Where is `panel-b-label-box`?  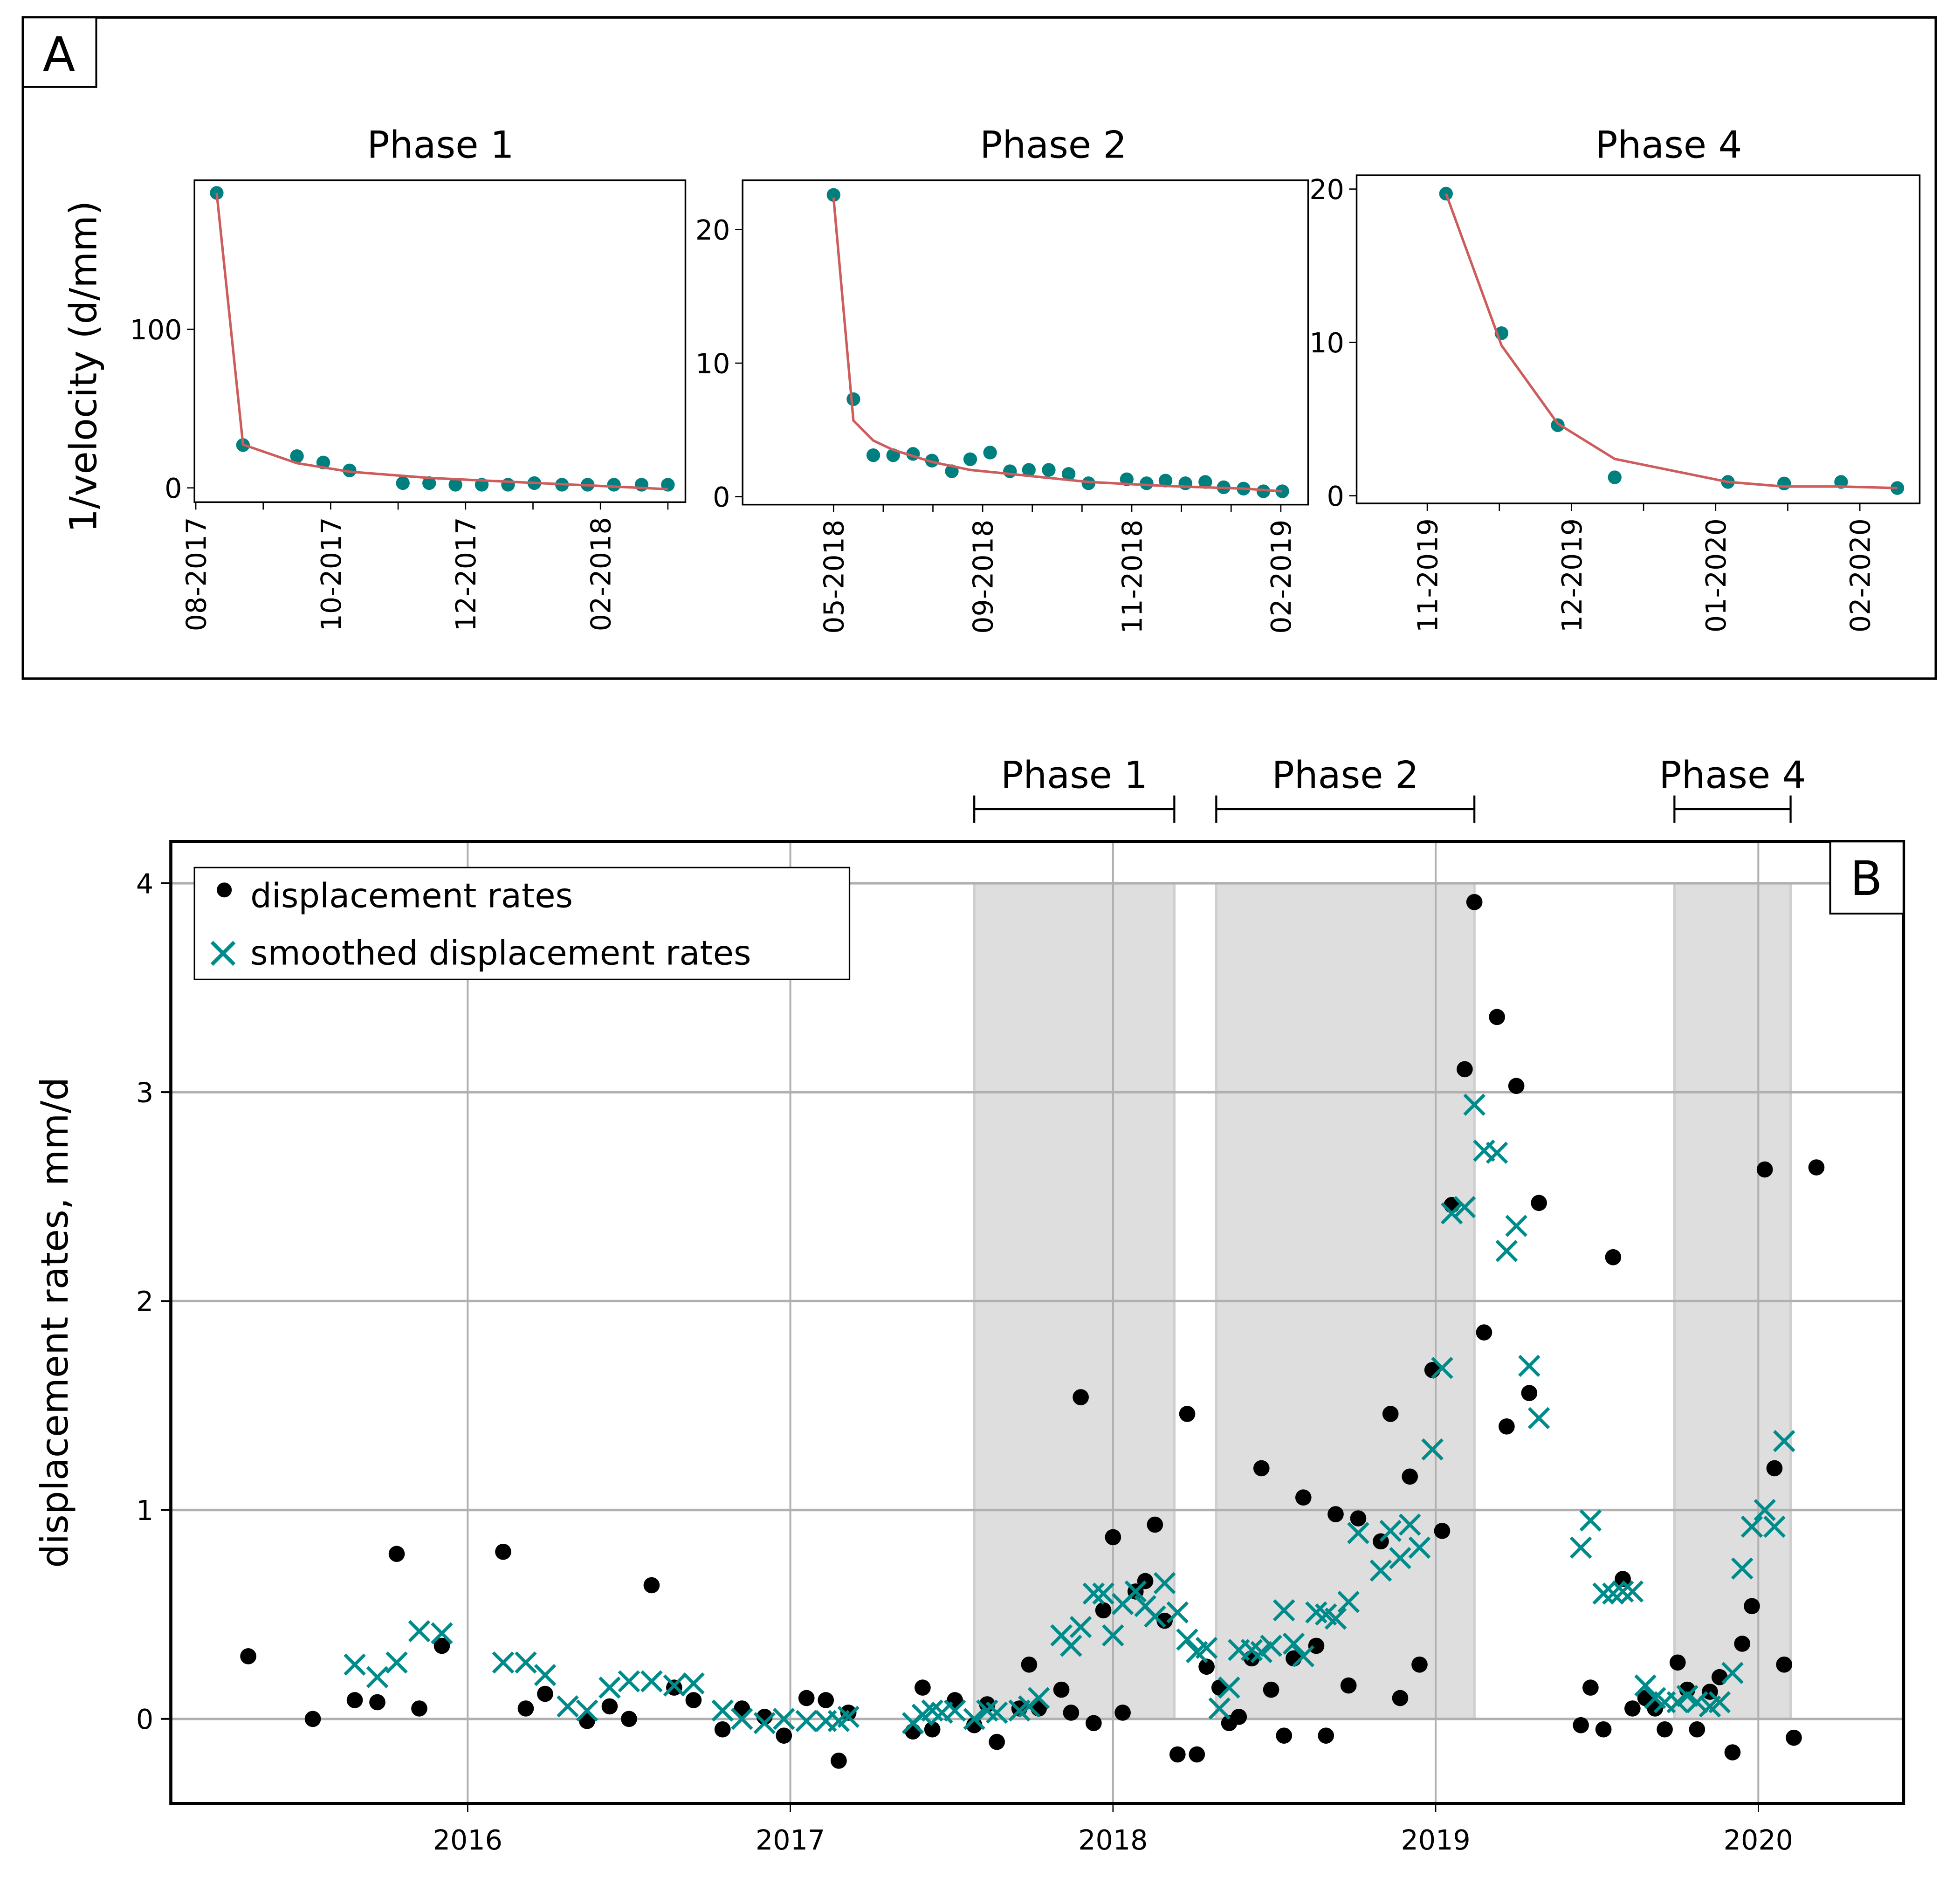 panel-b-label-box is located at coordinates (1867, 878).